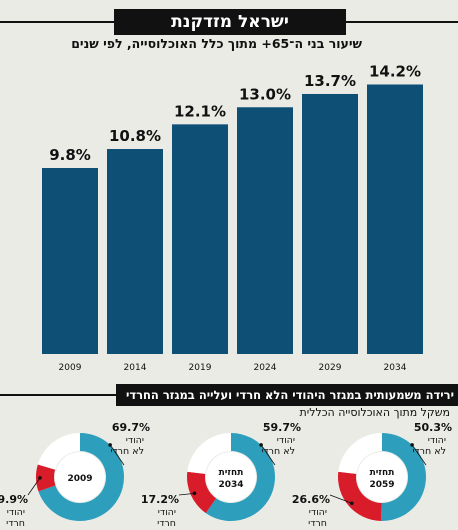 Image resolution: width=458 pixels, height=530 pixels. I want to click on slice-value-label: 69.7%, so click(131, 427).